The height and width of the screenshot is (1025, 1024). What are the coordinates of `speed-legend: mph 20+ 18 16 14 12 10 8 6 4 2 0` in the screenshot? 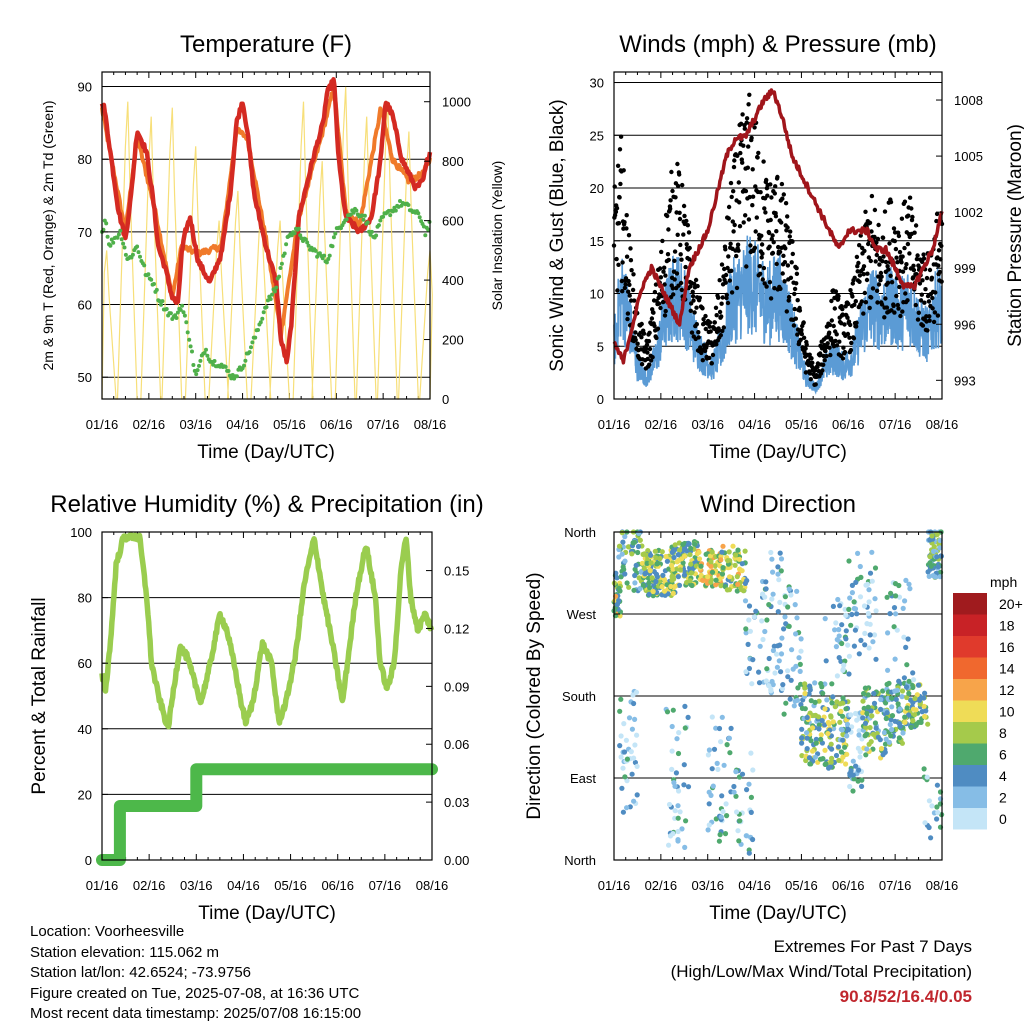 It's located at (988, 702).